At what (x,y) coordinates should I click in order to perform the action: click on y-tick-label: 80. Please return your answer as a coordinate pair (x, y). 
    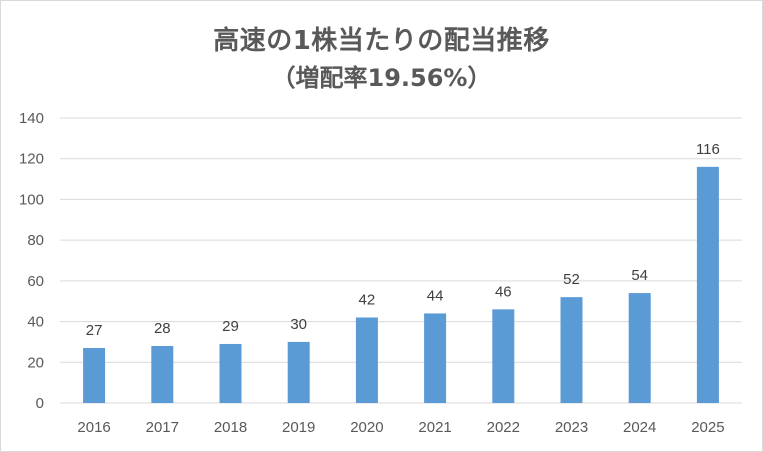
    Looking at the image, I should click on (35, 240).